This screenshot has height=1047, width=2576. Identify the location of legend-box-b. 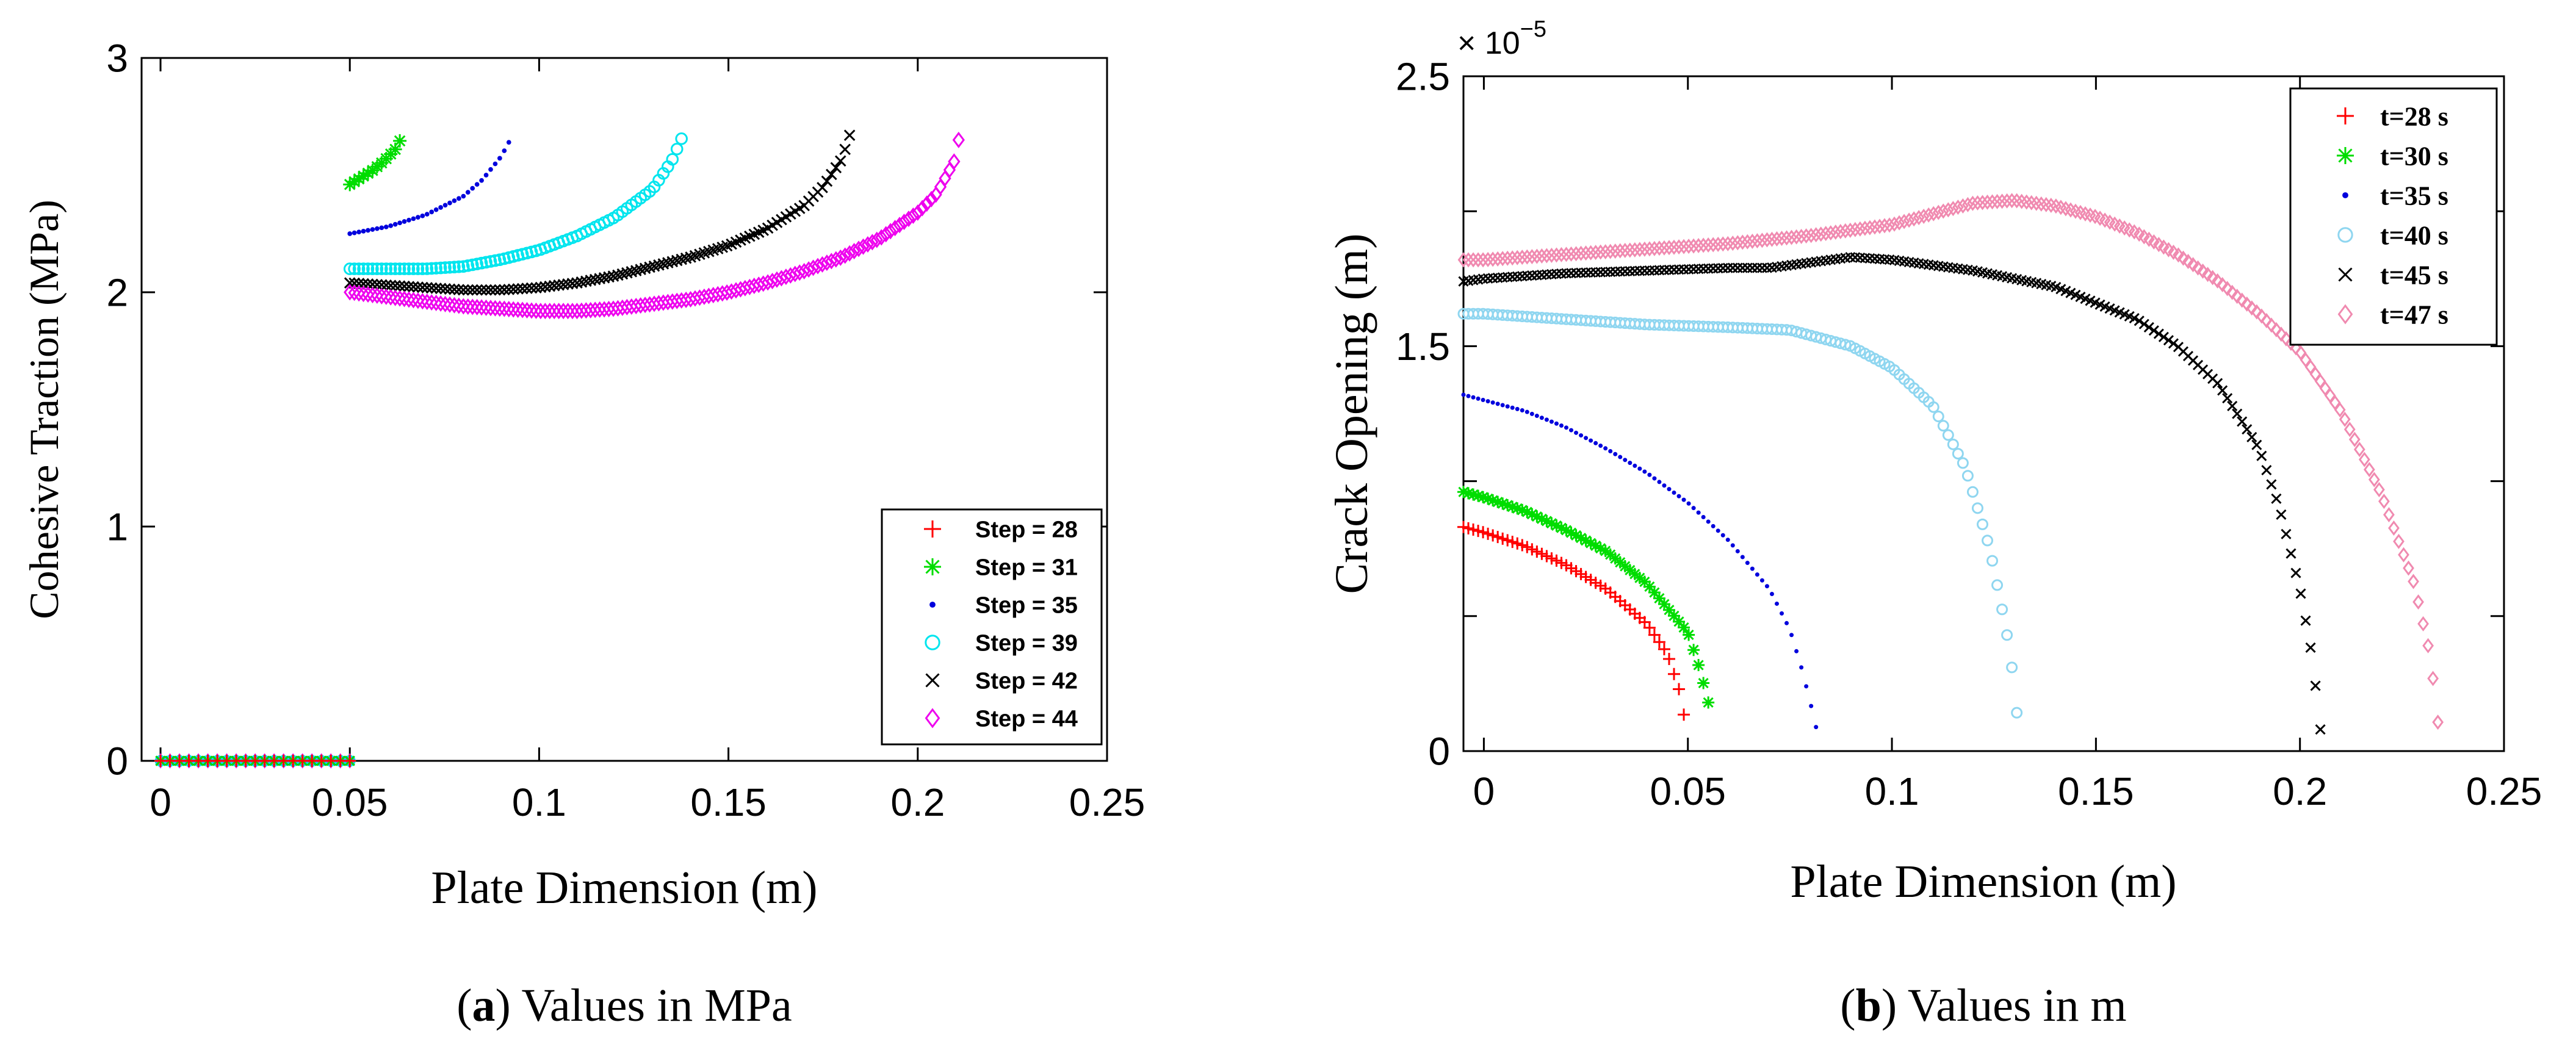
(2393, 216).